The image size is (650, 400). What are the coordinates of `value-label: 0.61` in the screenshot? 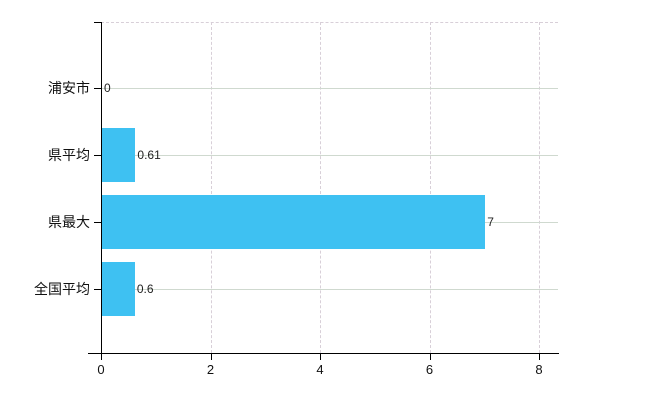 It's located at (149, 154).